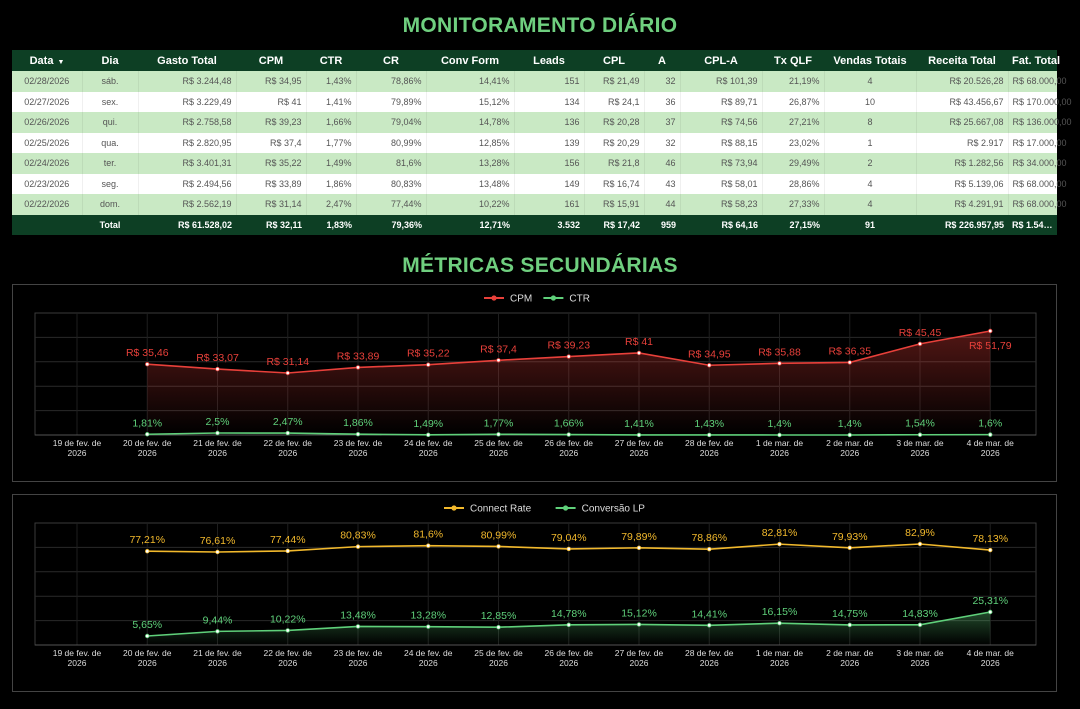  I want to click on column-header-date: Data ▼, so click(47, 60).